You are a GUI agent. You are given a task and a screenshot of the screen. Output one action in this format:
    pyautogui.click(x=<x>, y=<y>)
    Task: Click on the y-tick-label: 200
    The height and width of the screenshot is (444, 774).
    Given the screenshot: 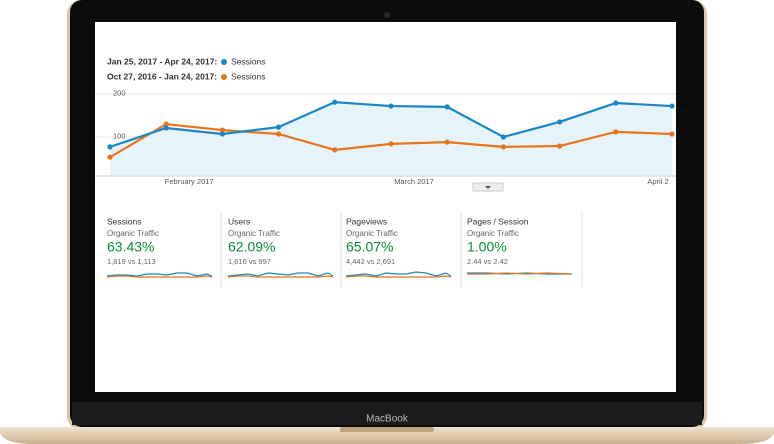 What is the action you would take?
    pyautogui.click(x=119, y=92)
    